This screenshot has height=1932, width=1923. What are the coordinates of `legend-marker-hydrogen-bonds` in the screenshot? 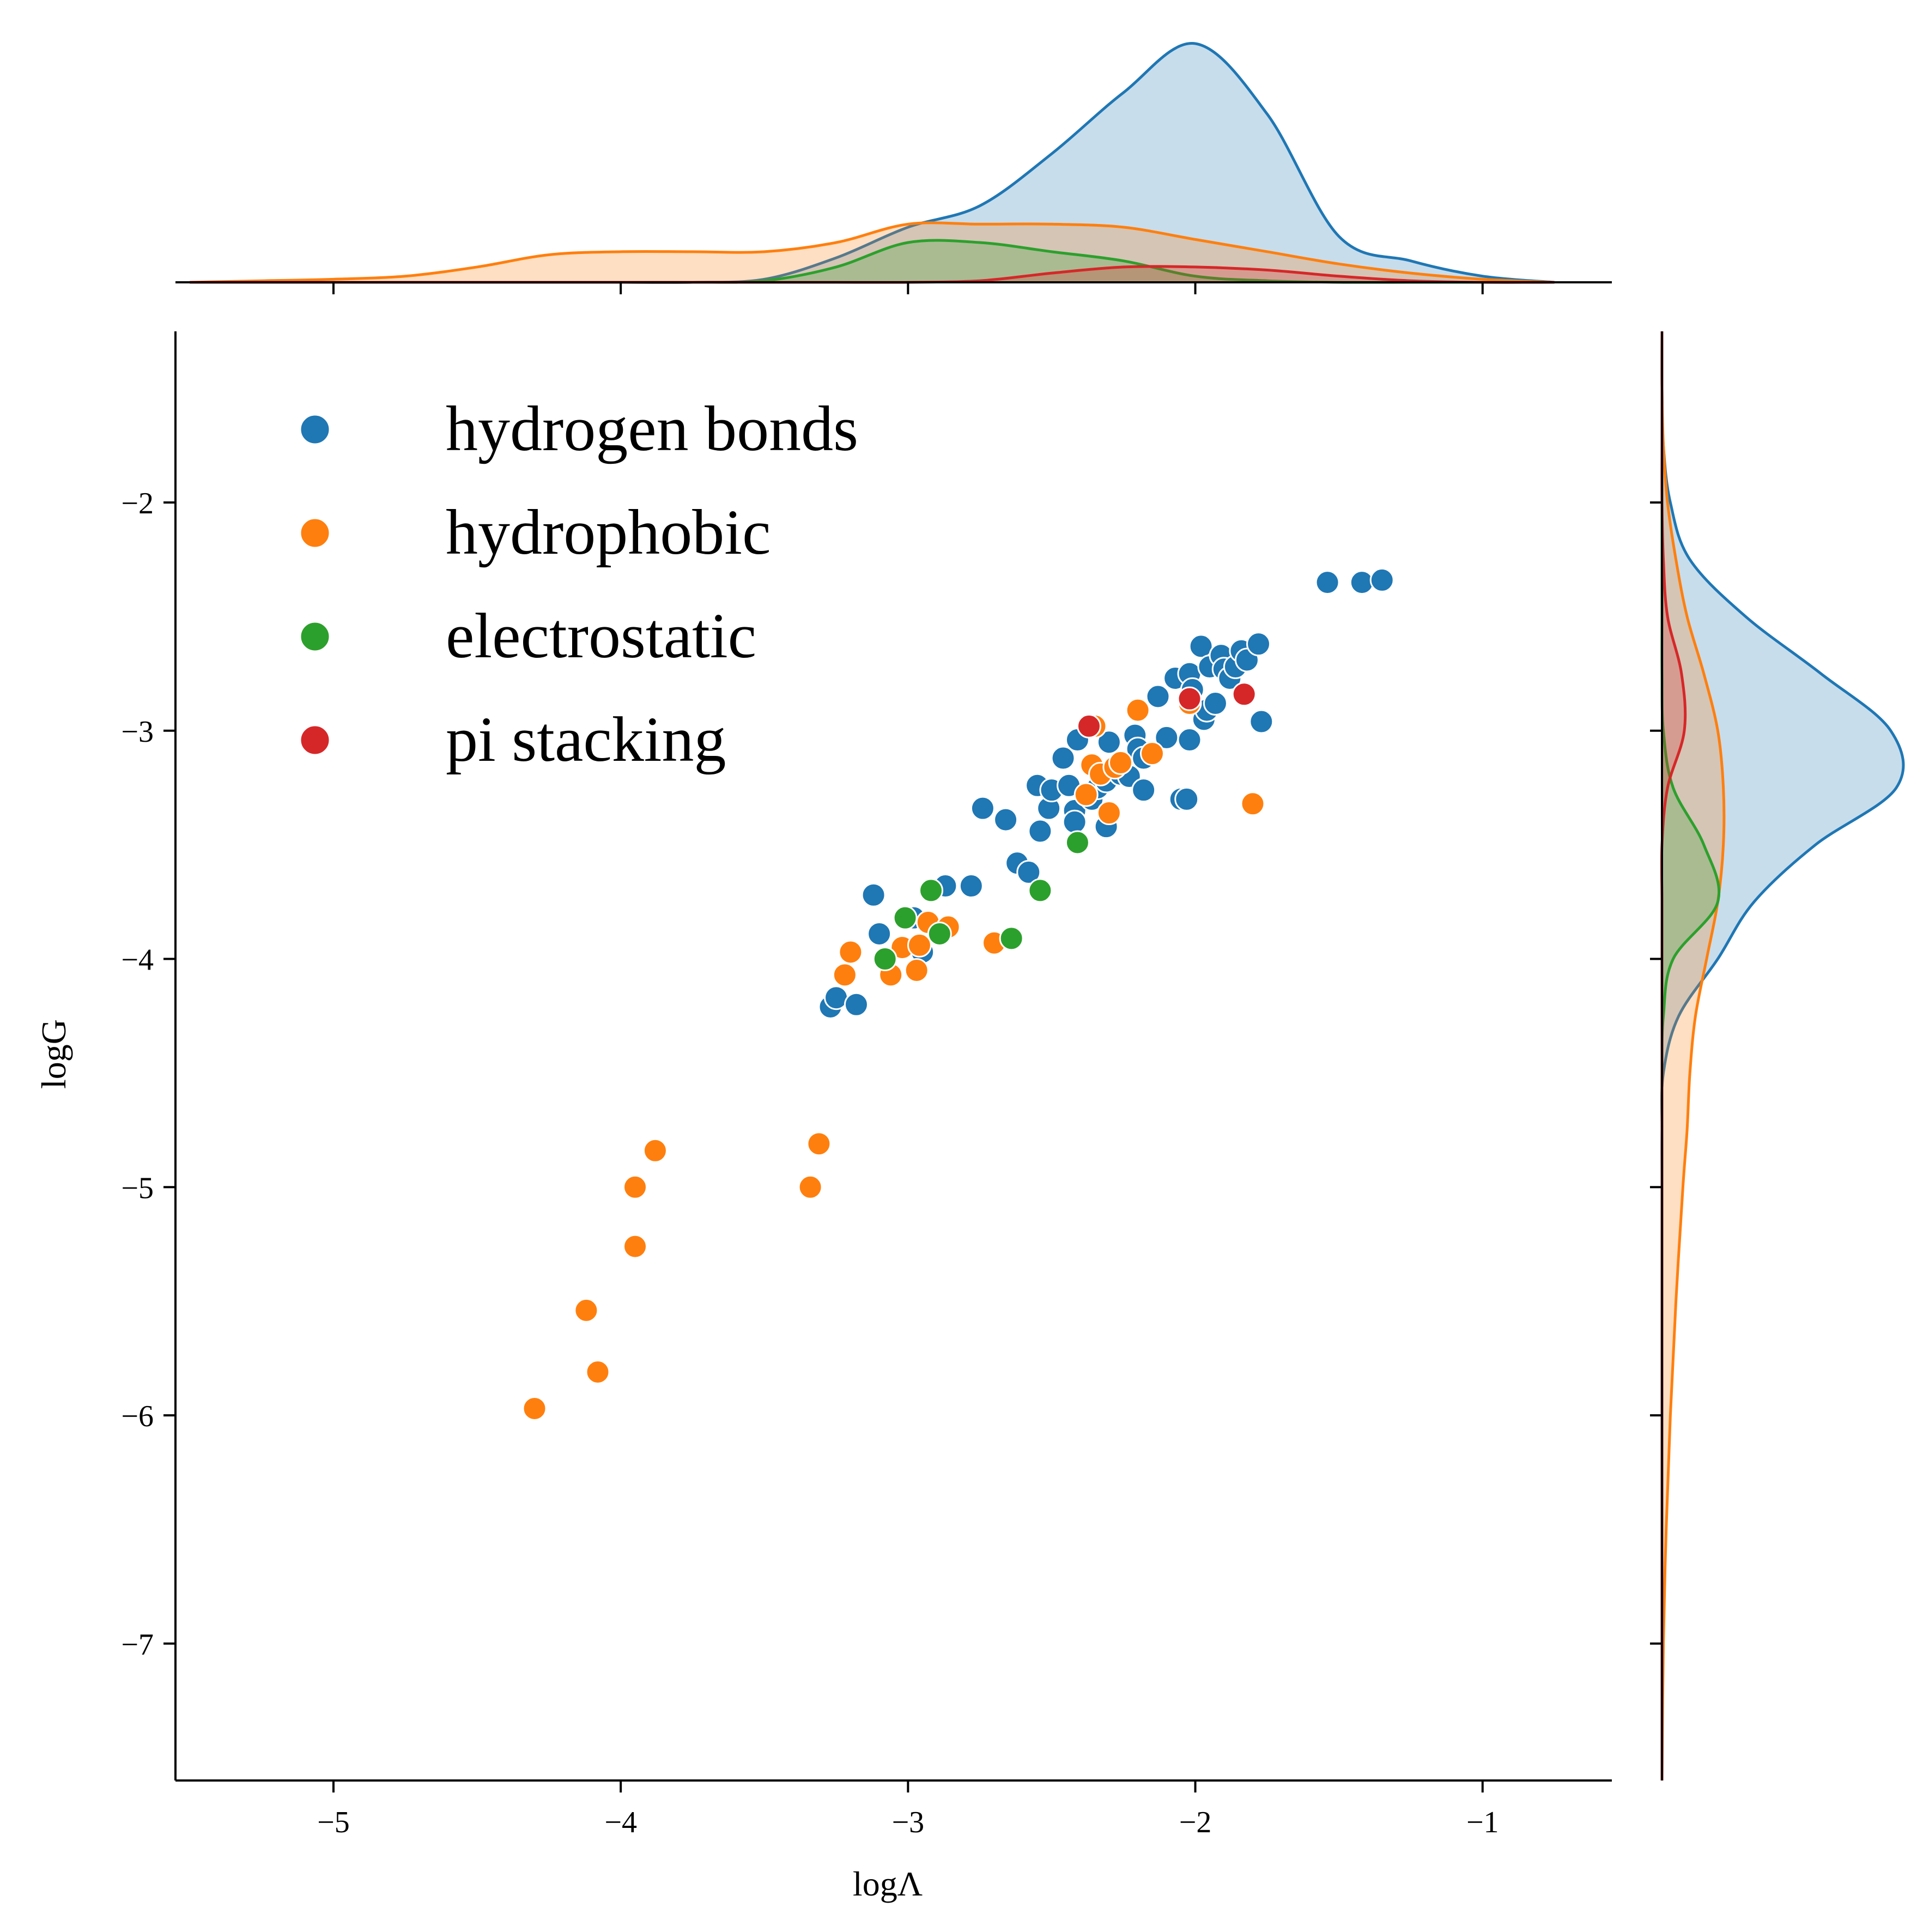 It's located at (315, 429).